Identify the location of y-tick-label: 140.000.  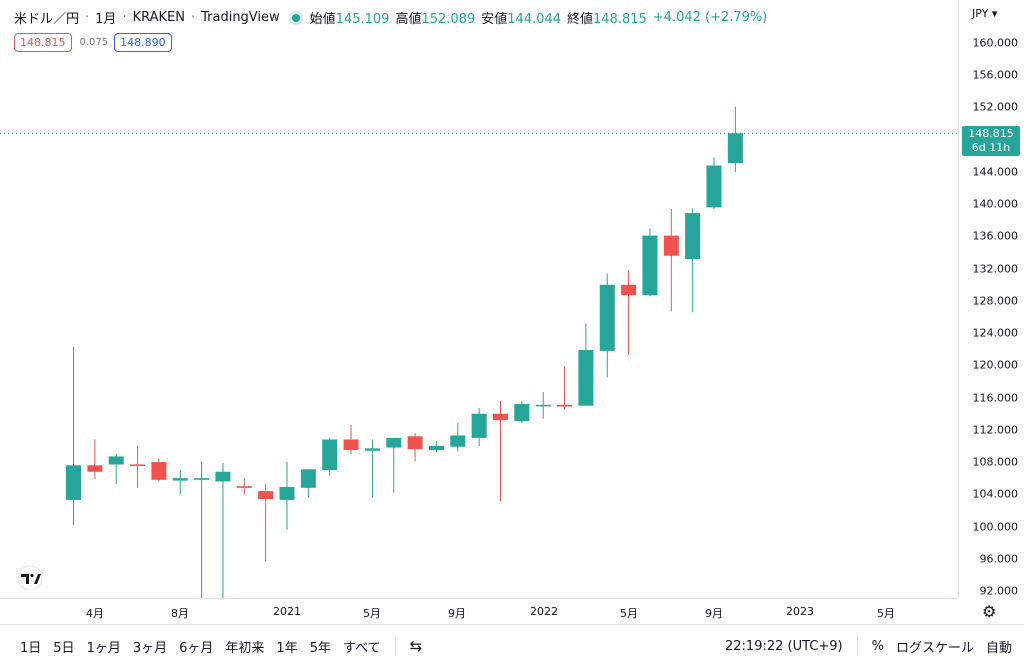
(995, 204).